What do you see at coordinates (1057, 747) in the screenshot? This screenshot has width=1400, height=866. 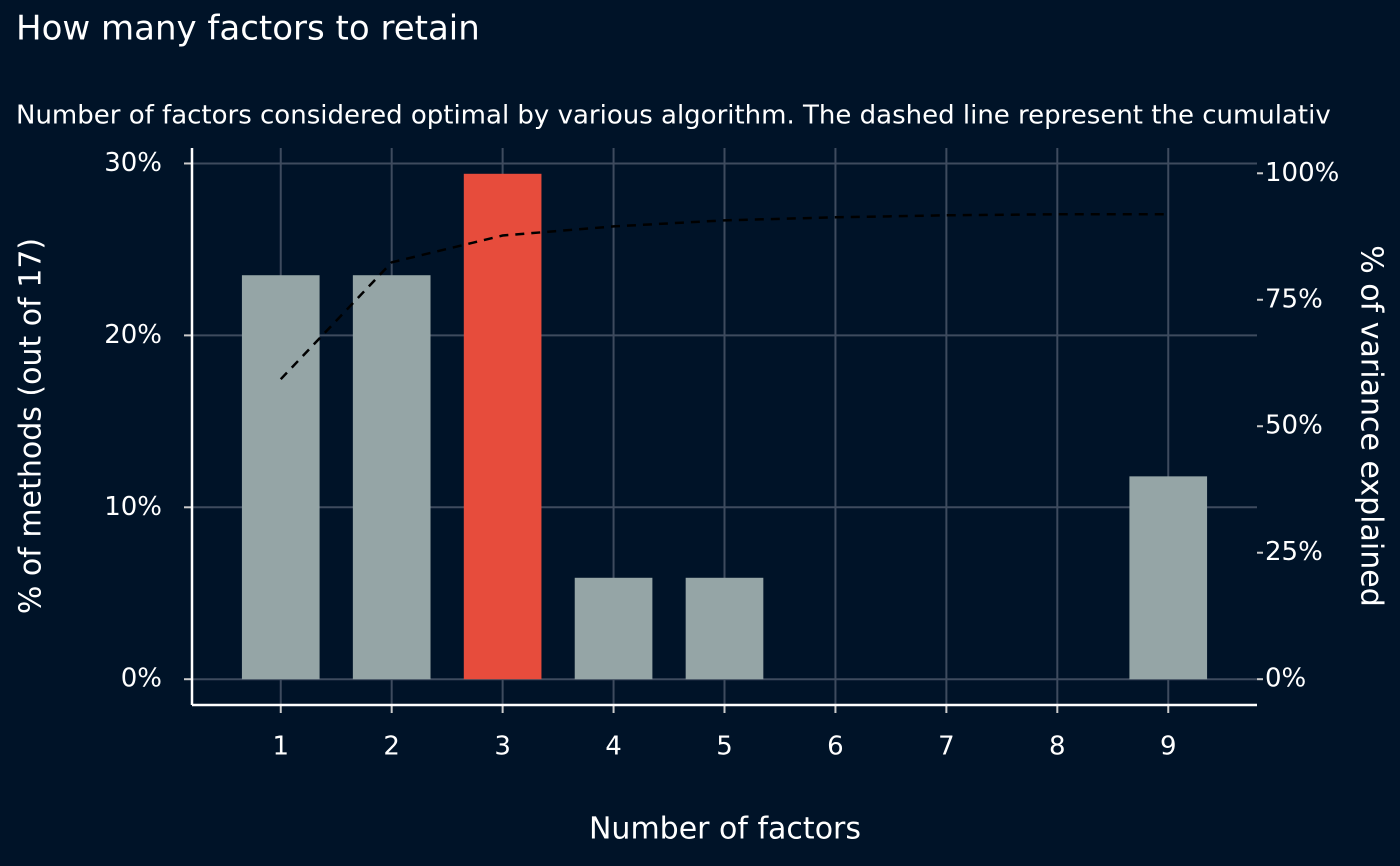 I see `x-tick-label: 8` at bounding box center [1057, 747].